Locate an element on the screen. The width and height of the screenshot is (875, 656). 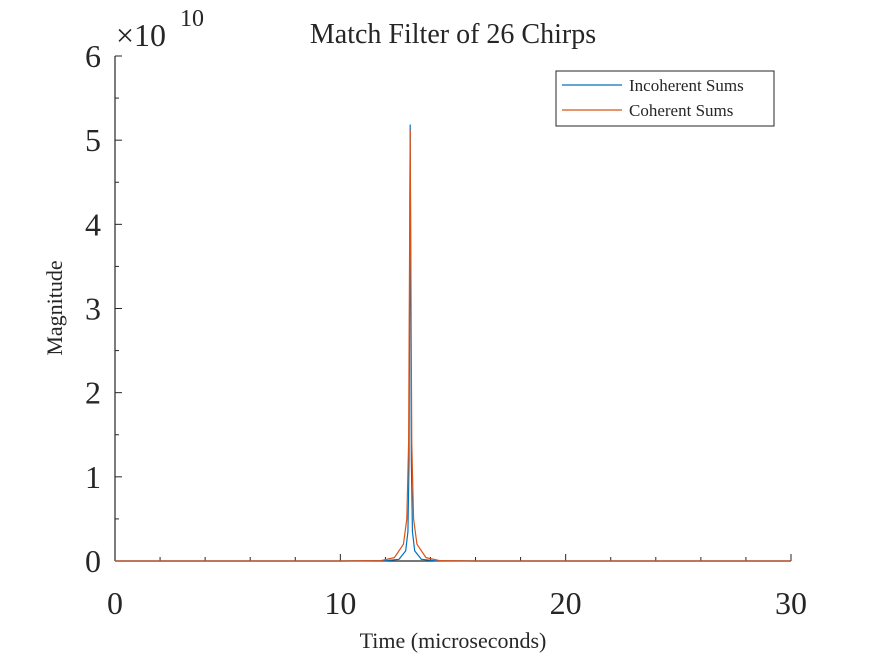
x-tick-label: 30 is located at coordinates (791, 603).